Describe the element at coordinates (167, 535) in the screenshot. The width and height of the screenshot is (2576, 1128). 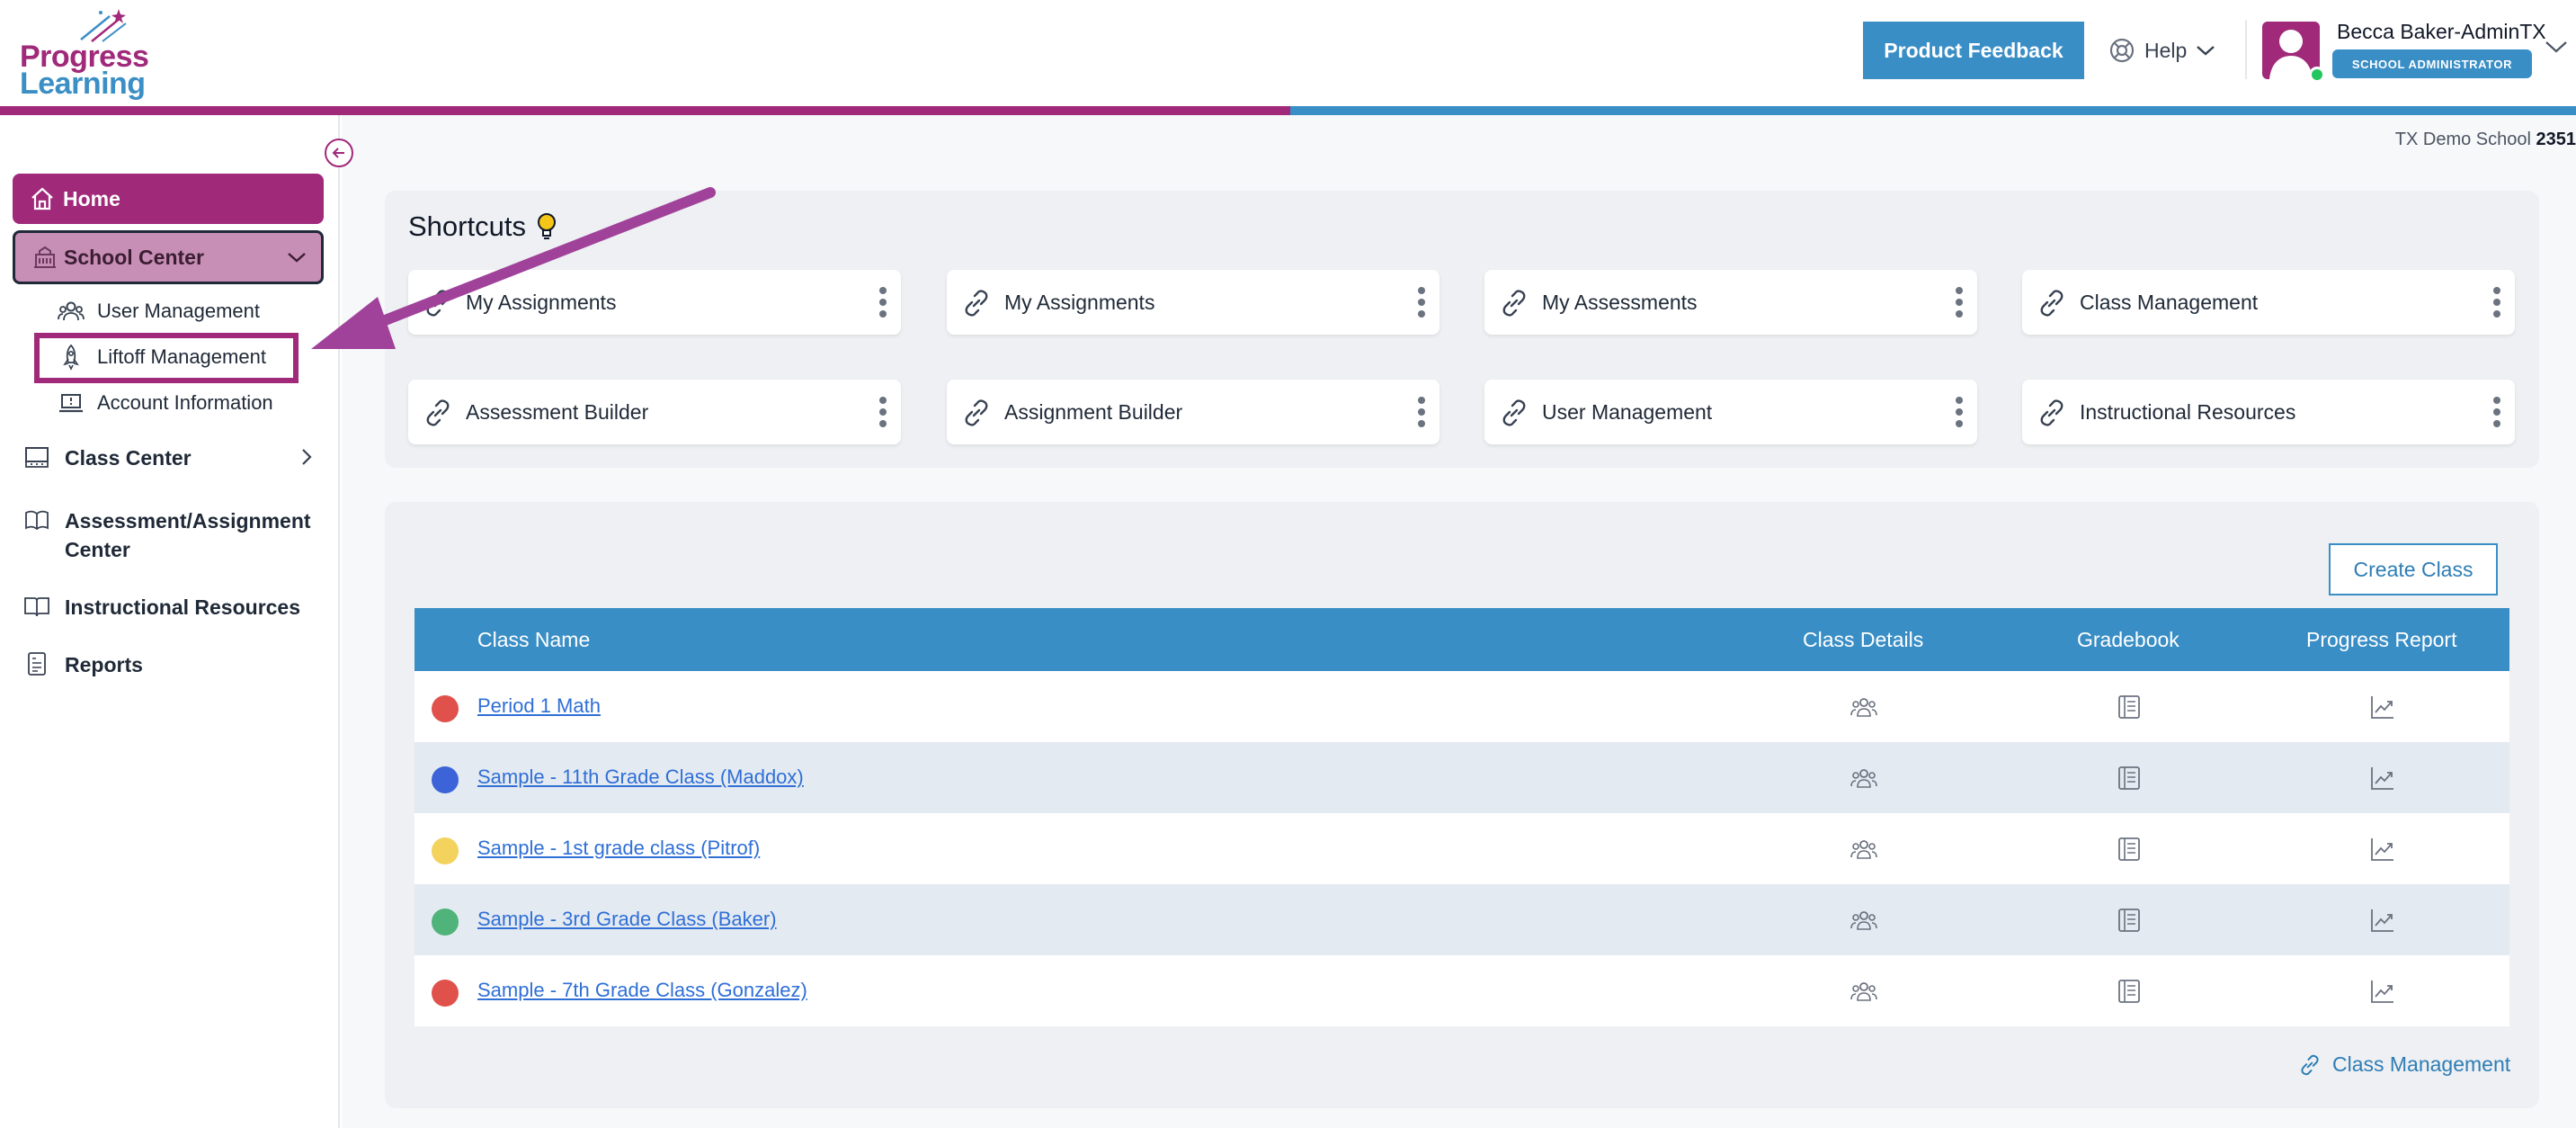
I see `sidebar-item-assessment-assignment-center: Assessment/Assignment Center` at that location.